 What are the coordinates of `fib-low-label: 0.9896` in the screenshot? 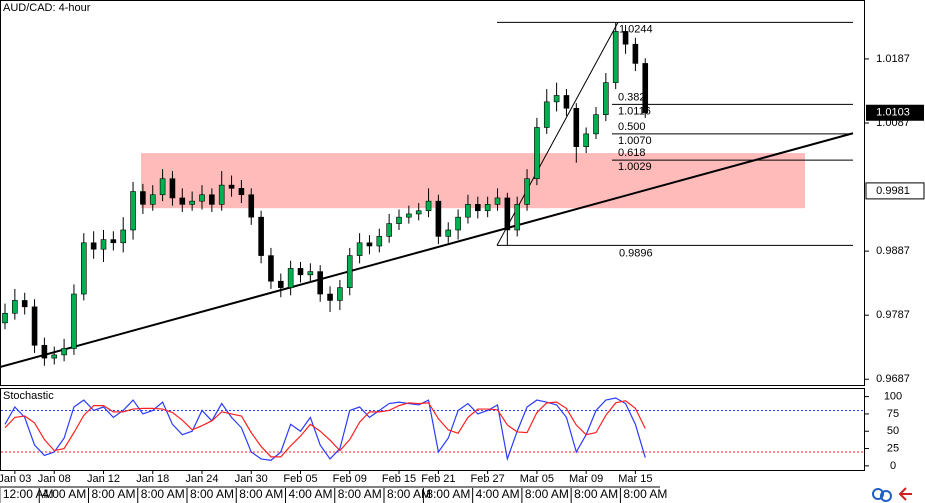 It's located at (636, 253).